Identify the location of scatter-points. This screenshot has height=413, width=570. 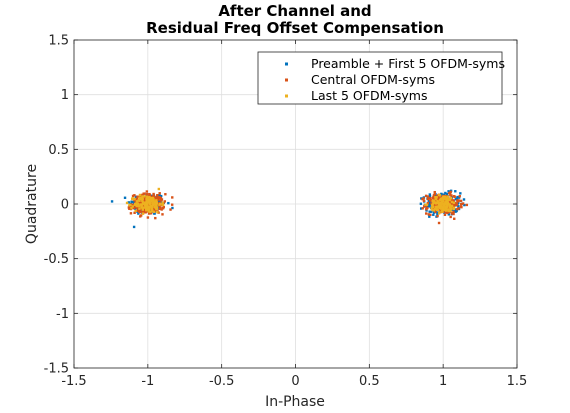
(289, 208).